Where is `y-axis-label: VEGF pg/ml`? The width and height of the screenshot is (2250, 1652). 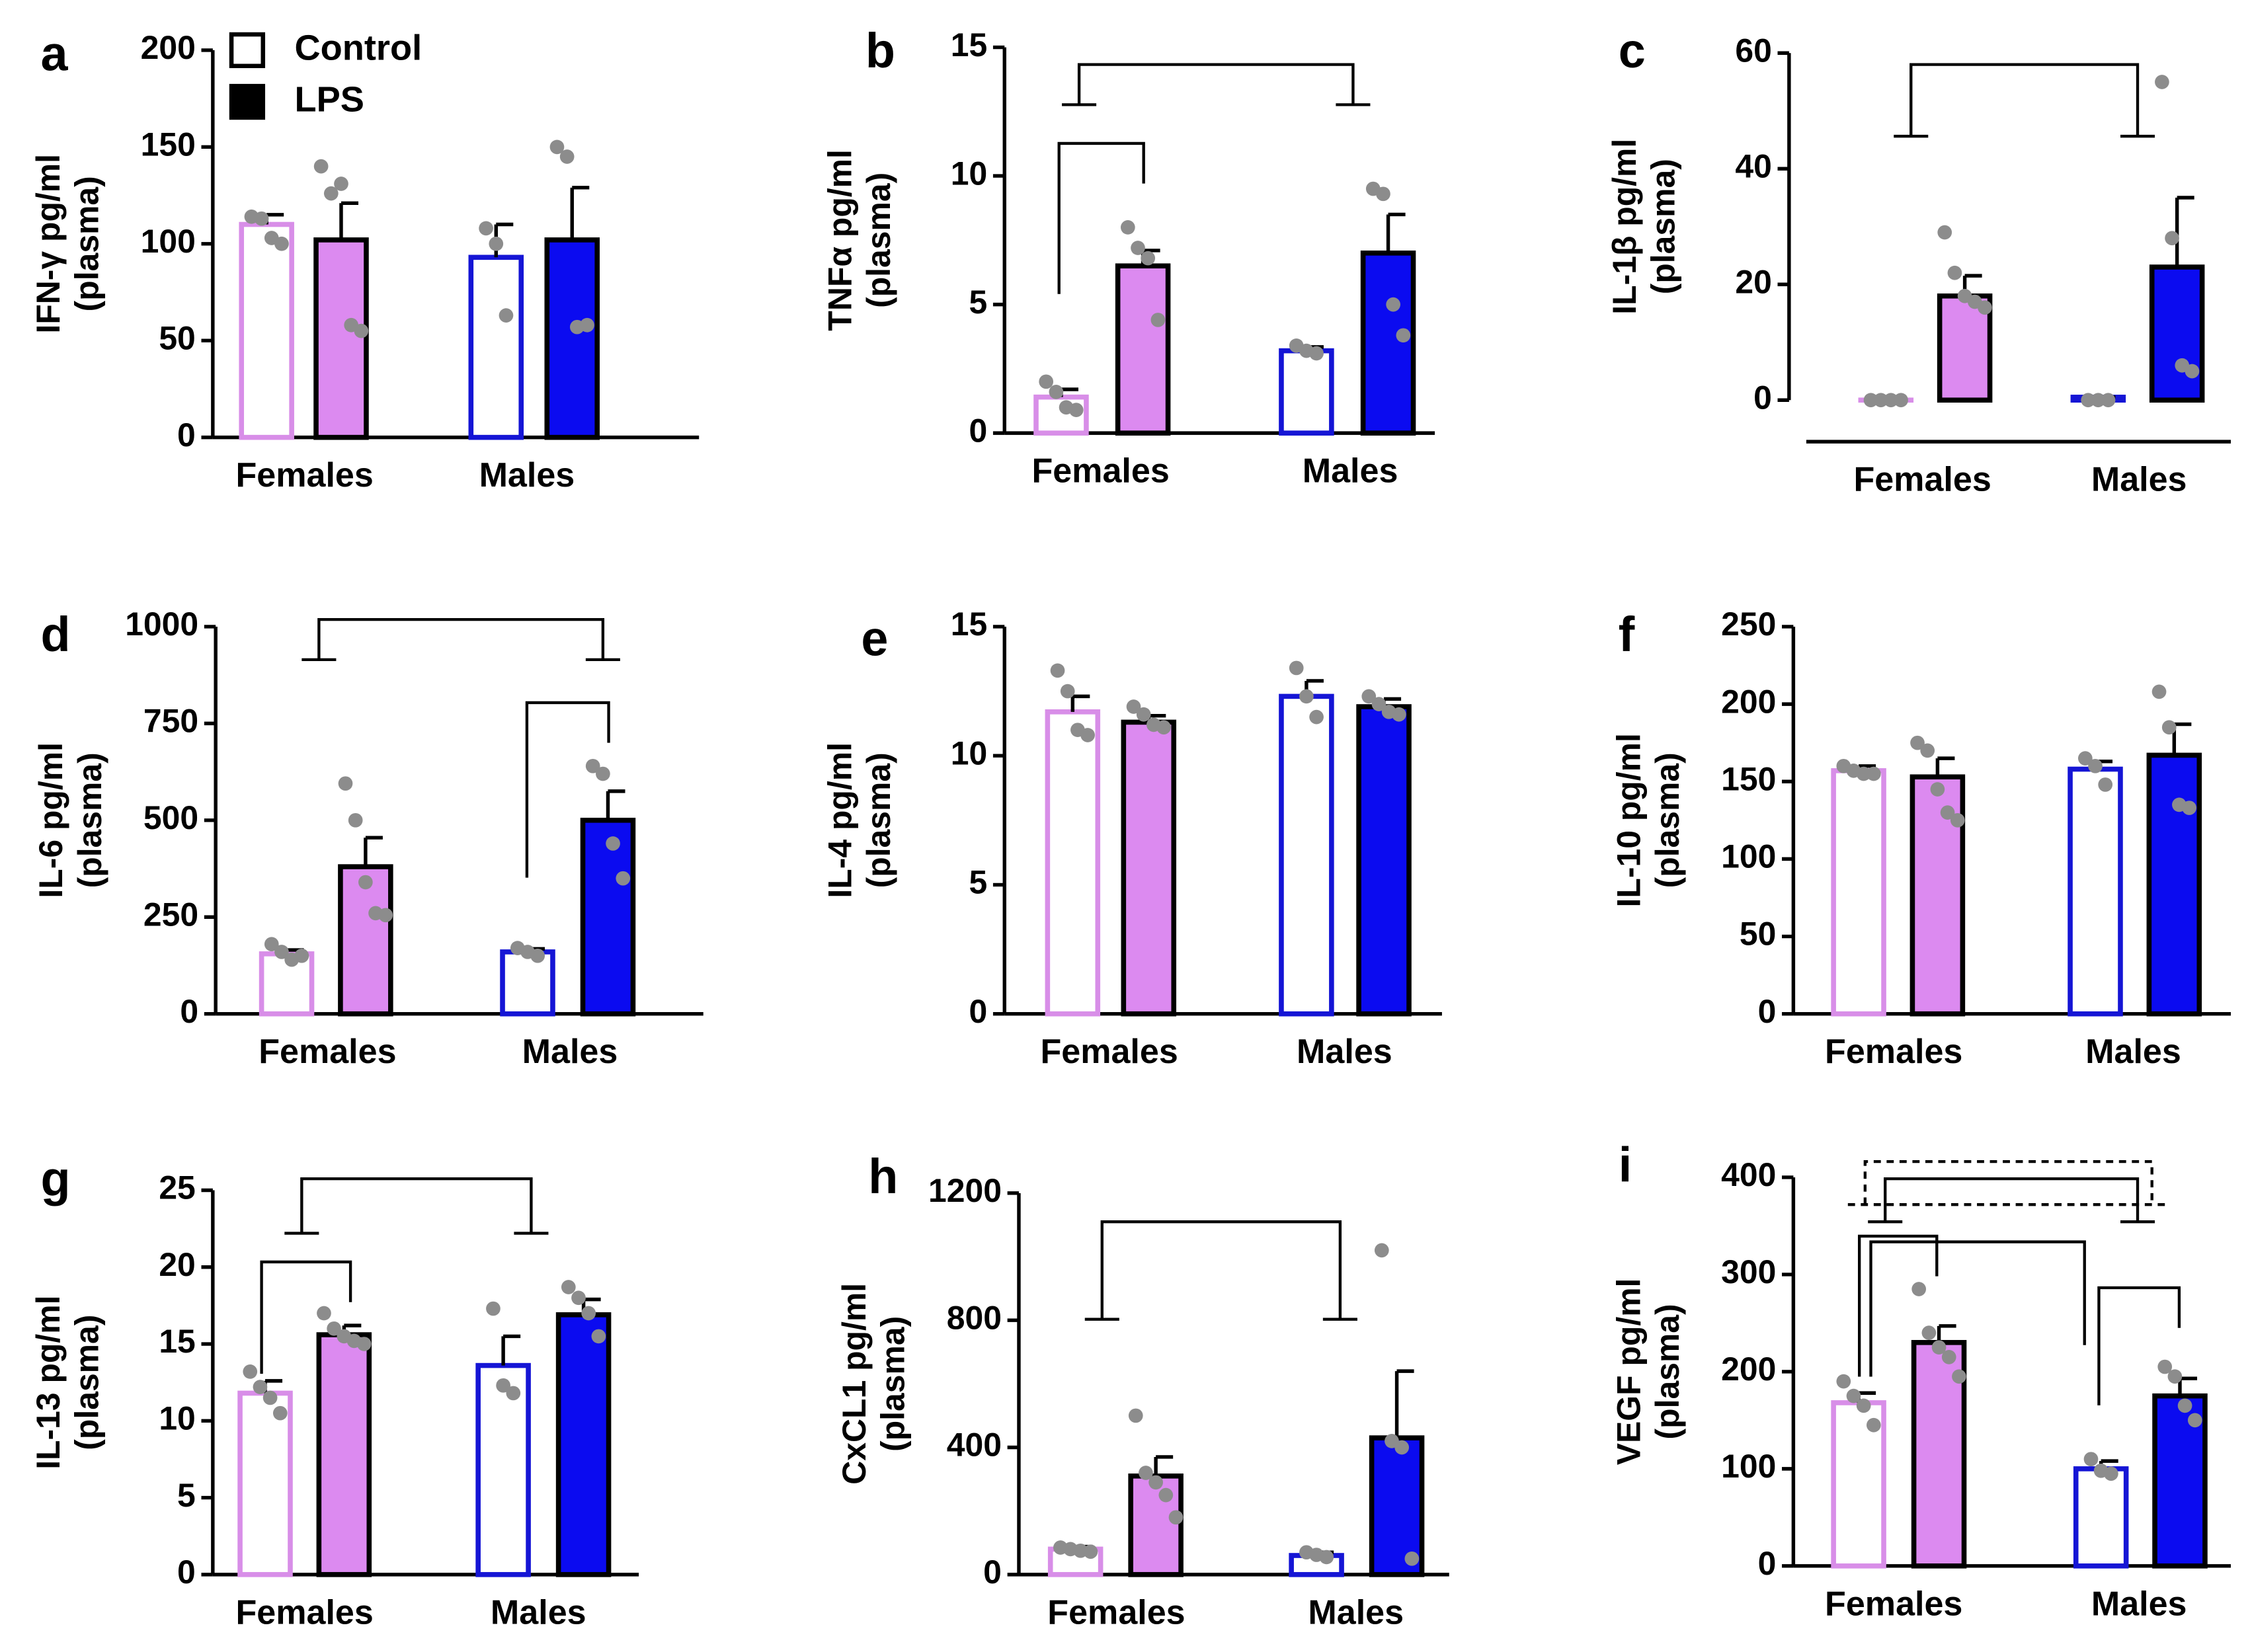 y-axis-label: VEGF pg/ml is located at coordinates (1628, 1372).